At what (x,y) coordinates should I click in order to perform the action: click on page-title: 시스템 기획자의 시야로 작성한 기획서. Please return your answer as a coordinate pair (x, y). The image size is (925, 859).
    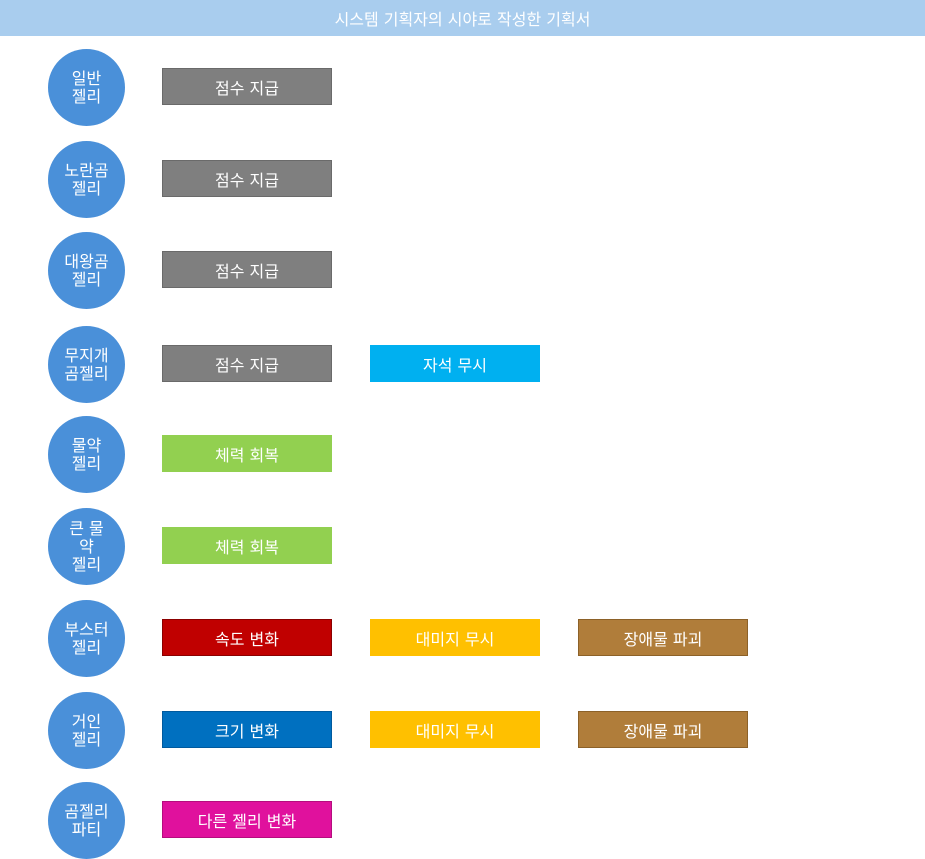
    Looking at the image, I should click on (462, 18).